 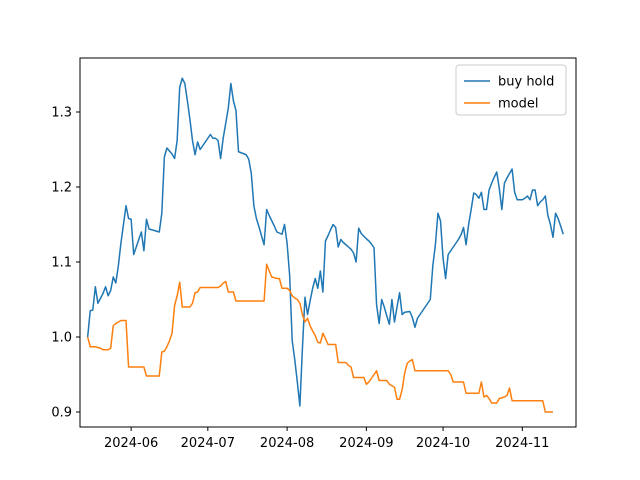 I want to click on x-tick-label: 2024-07, so click(x=208, y=443).